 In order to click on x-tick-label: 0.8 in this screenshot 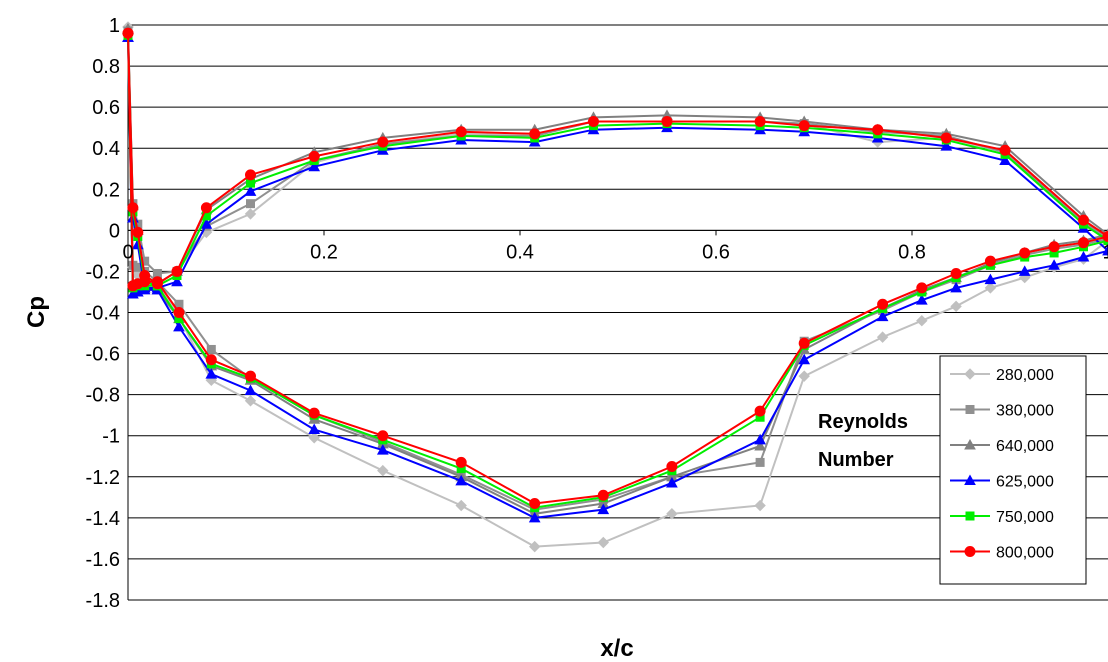, I will do `click(912, 252)`.